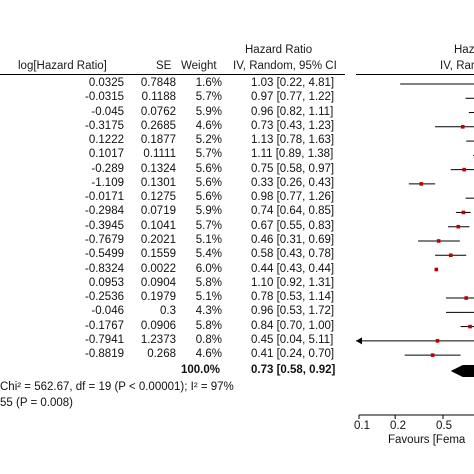 Image resolution: width=474 pixels, height=474 pixels. I want to click on hr-ci-value: 0.74 [0.64, 0.85], so click(293, 211).